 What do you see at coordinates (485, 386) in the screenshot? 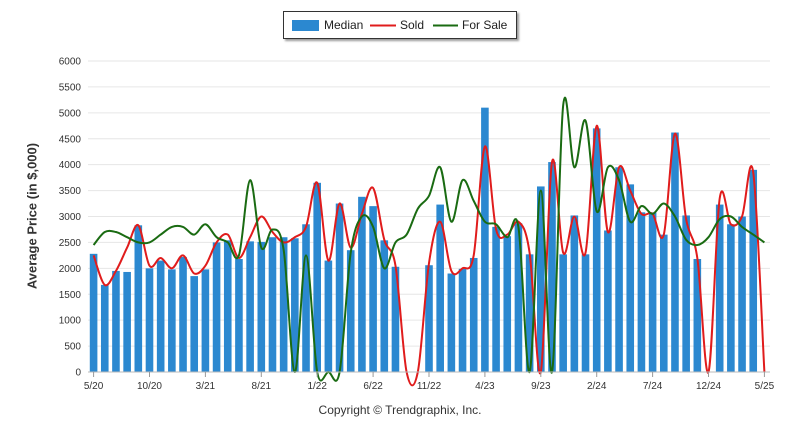
I see `x-tick-label: 4/23` at bounding box center [485, 386].